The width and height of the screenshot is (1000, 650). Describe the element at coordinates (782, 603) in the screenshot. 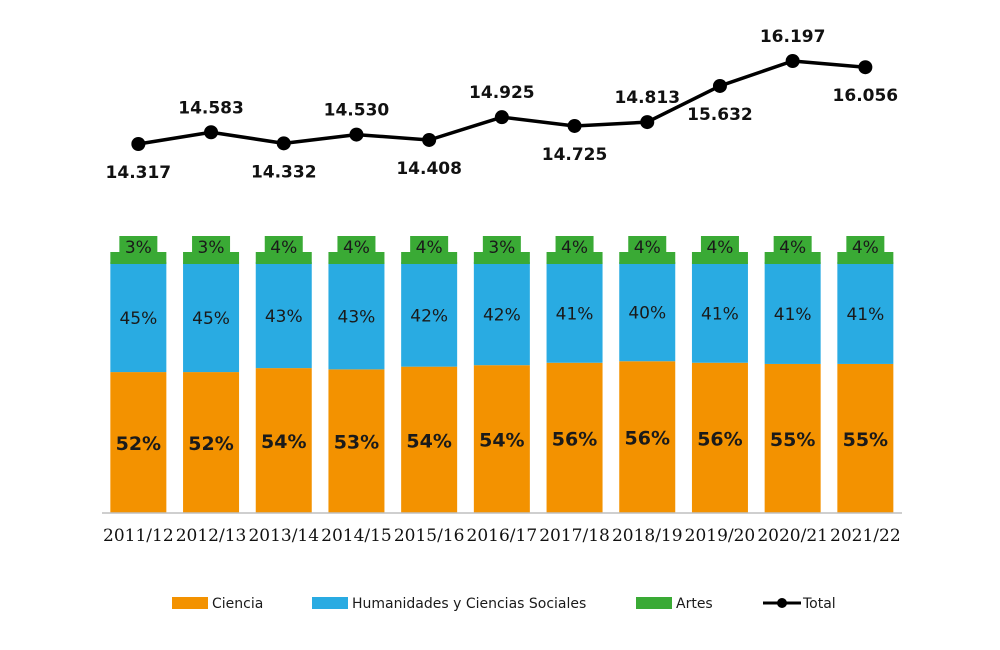

I see `legend-line-marker` at that location.